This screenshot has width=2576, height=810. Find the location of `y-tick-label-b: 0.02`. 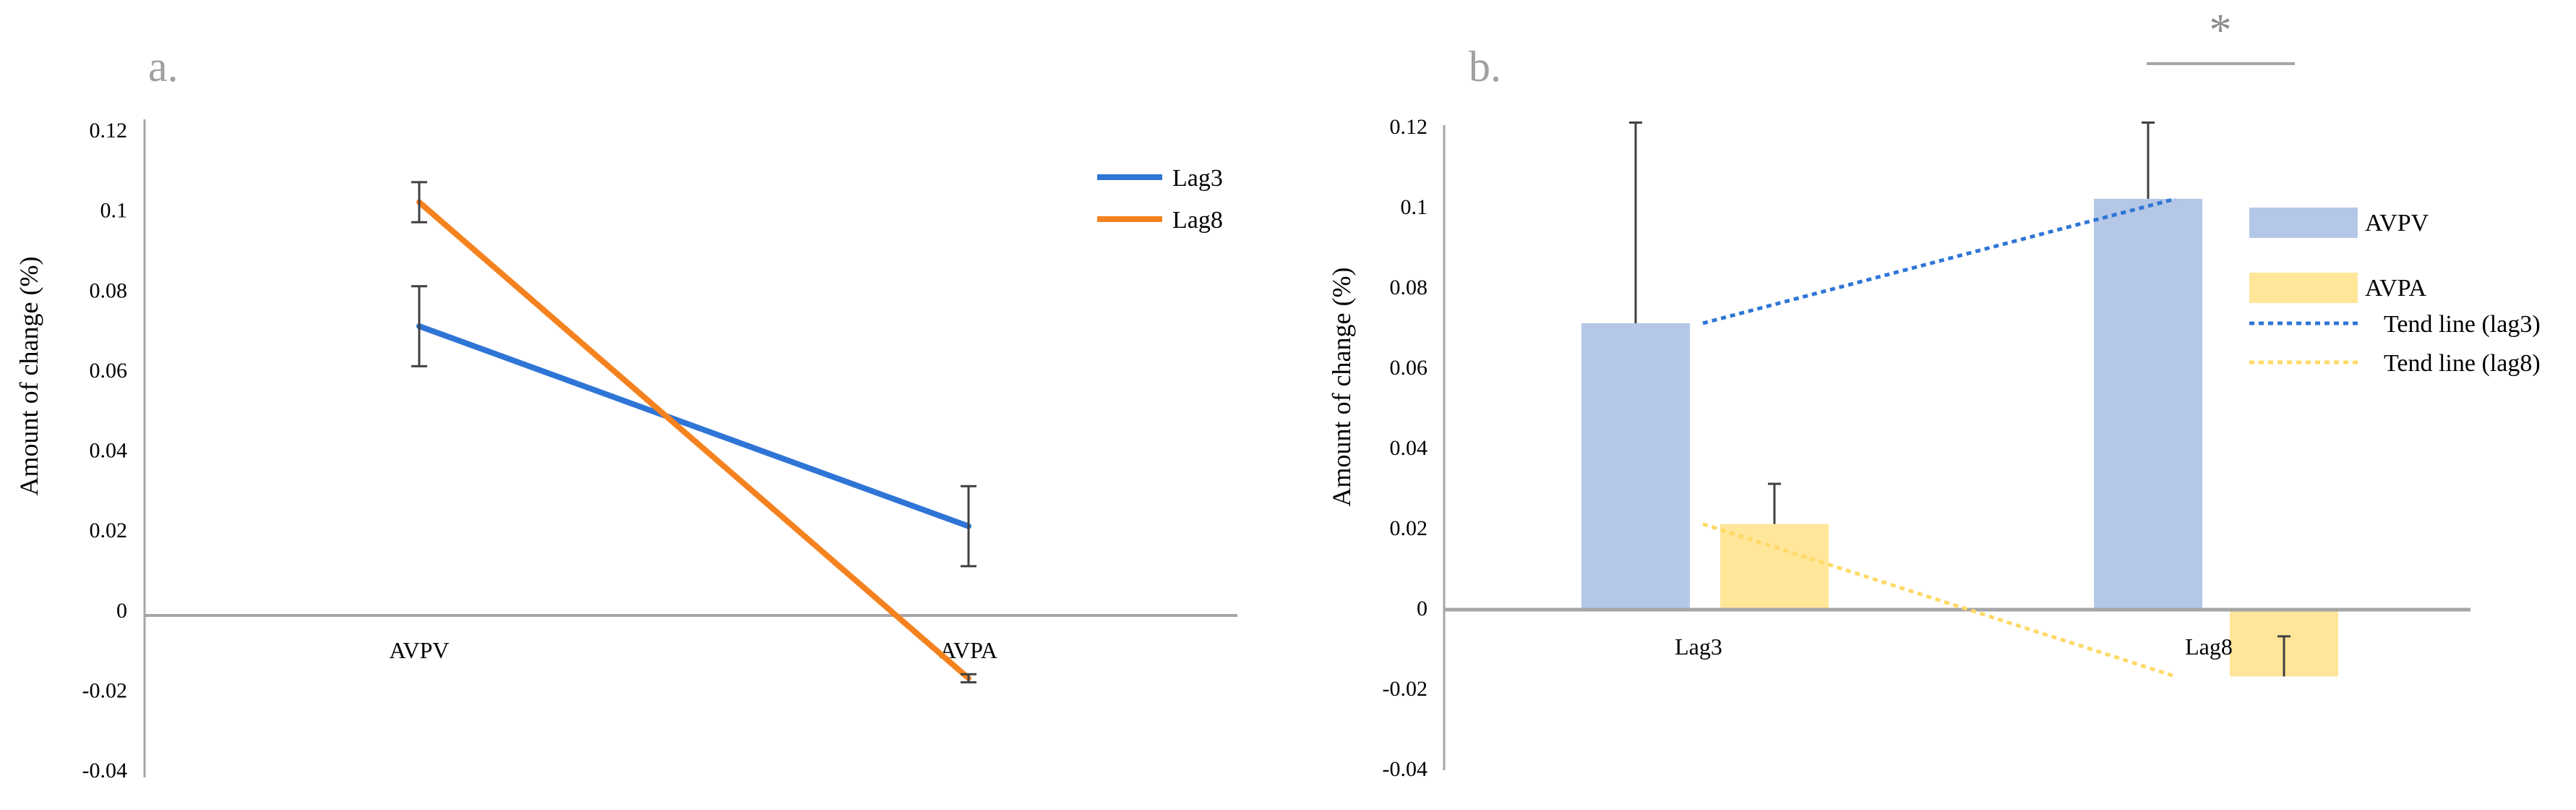

y-tick-label-b: 0.02 is located at coordinates (1409, 528).